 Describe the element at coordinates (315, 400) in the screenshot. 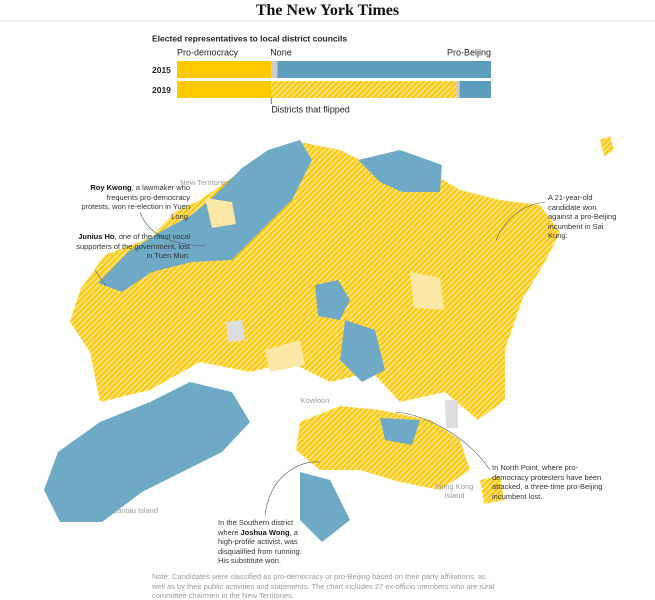

I see `place-label: Kowloon` at that location.